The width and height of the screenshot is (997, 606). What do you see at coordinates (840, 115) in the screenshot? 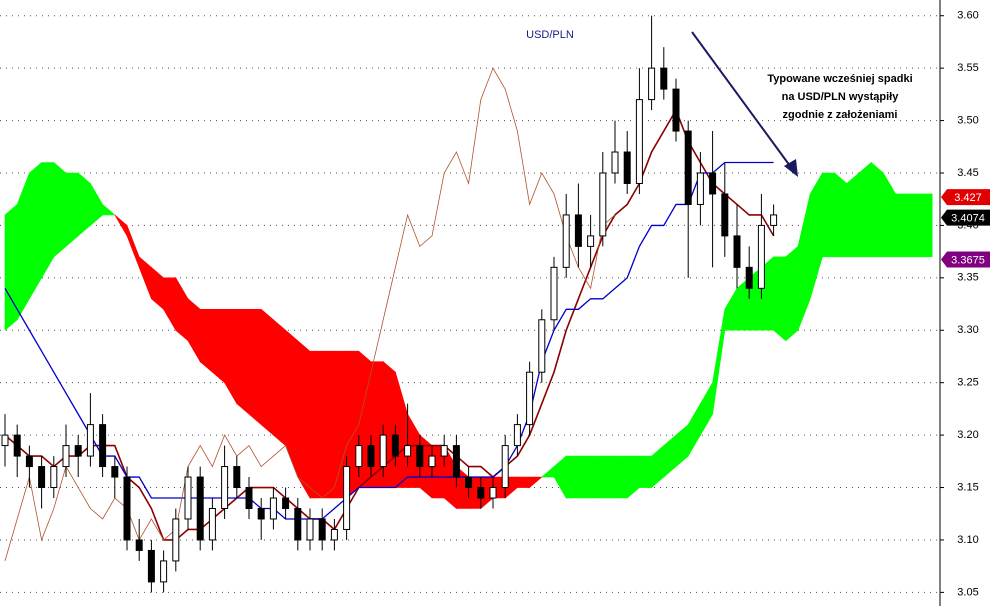
I see `annotation: zgodnie z założeniami` at bounding box center [840, 115].